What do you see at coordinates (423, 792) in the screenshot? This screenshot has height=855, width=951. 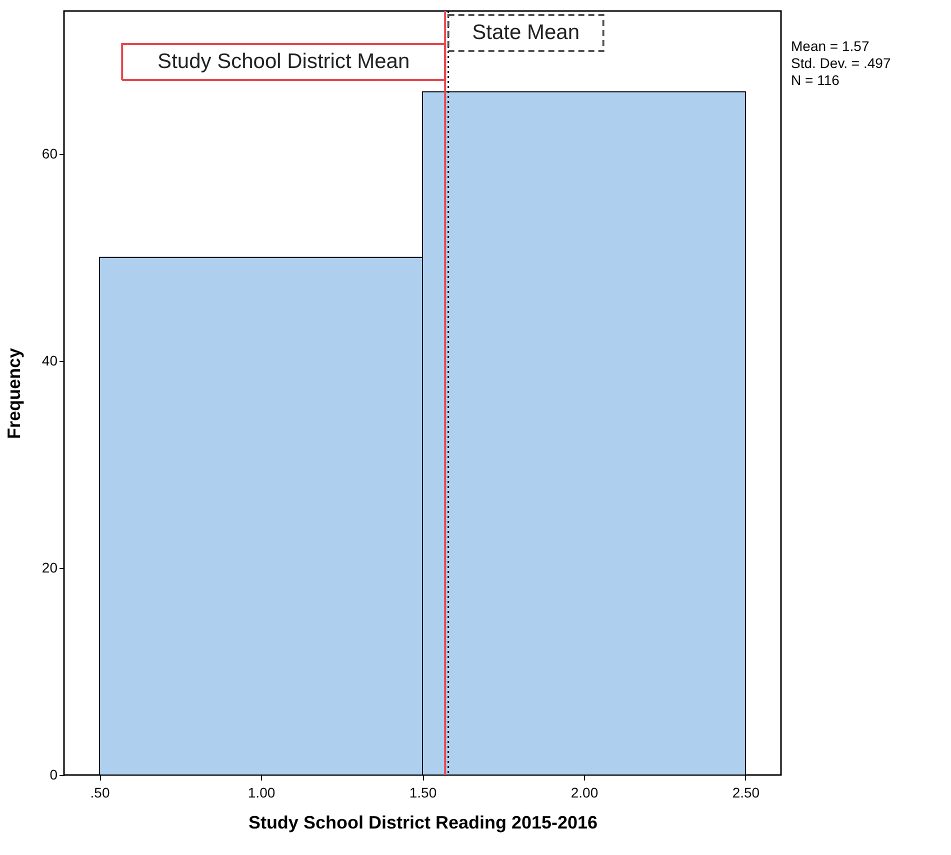 I see `x-tick-label: 1.50` at bounding box center [423, 792].